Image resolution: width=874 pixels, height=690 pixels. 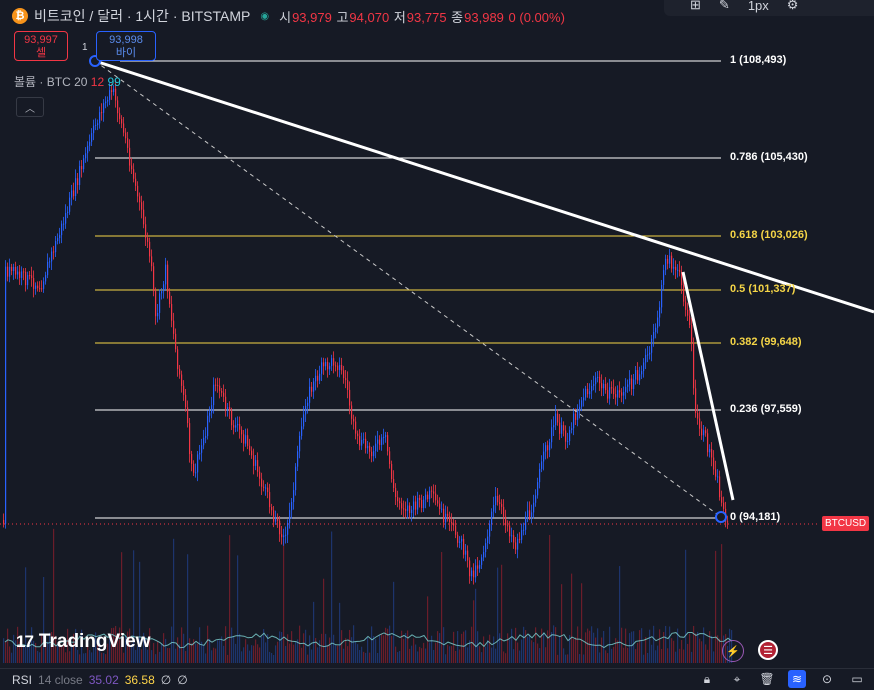 What do you see at coordinates (827, 679) in the screenshot?
I see `target-icon: ⊙` at bounding box center [827, 679].